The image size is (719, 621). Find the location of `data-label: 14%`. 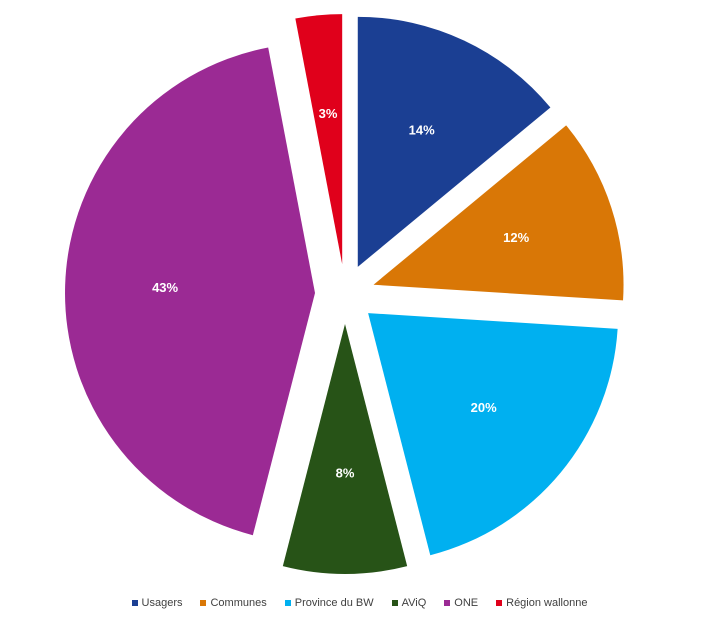

data-label: 14% is located at coordinates (422, 130).